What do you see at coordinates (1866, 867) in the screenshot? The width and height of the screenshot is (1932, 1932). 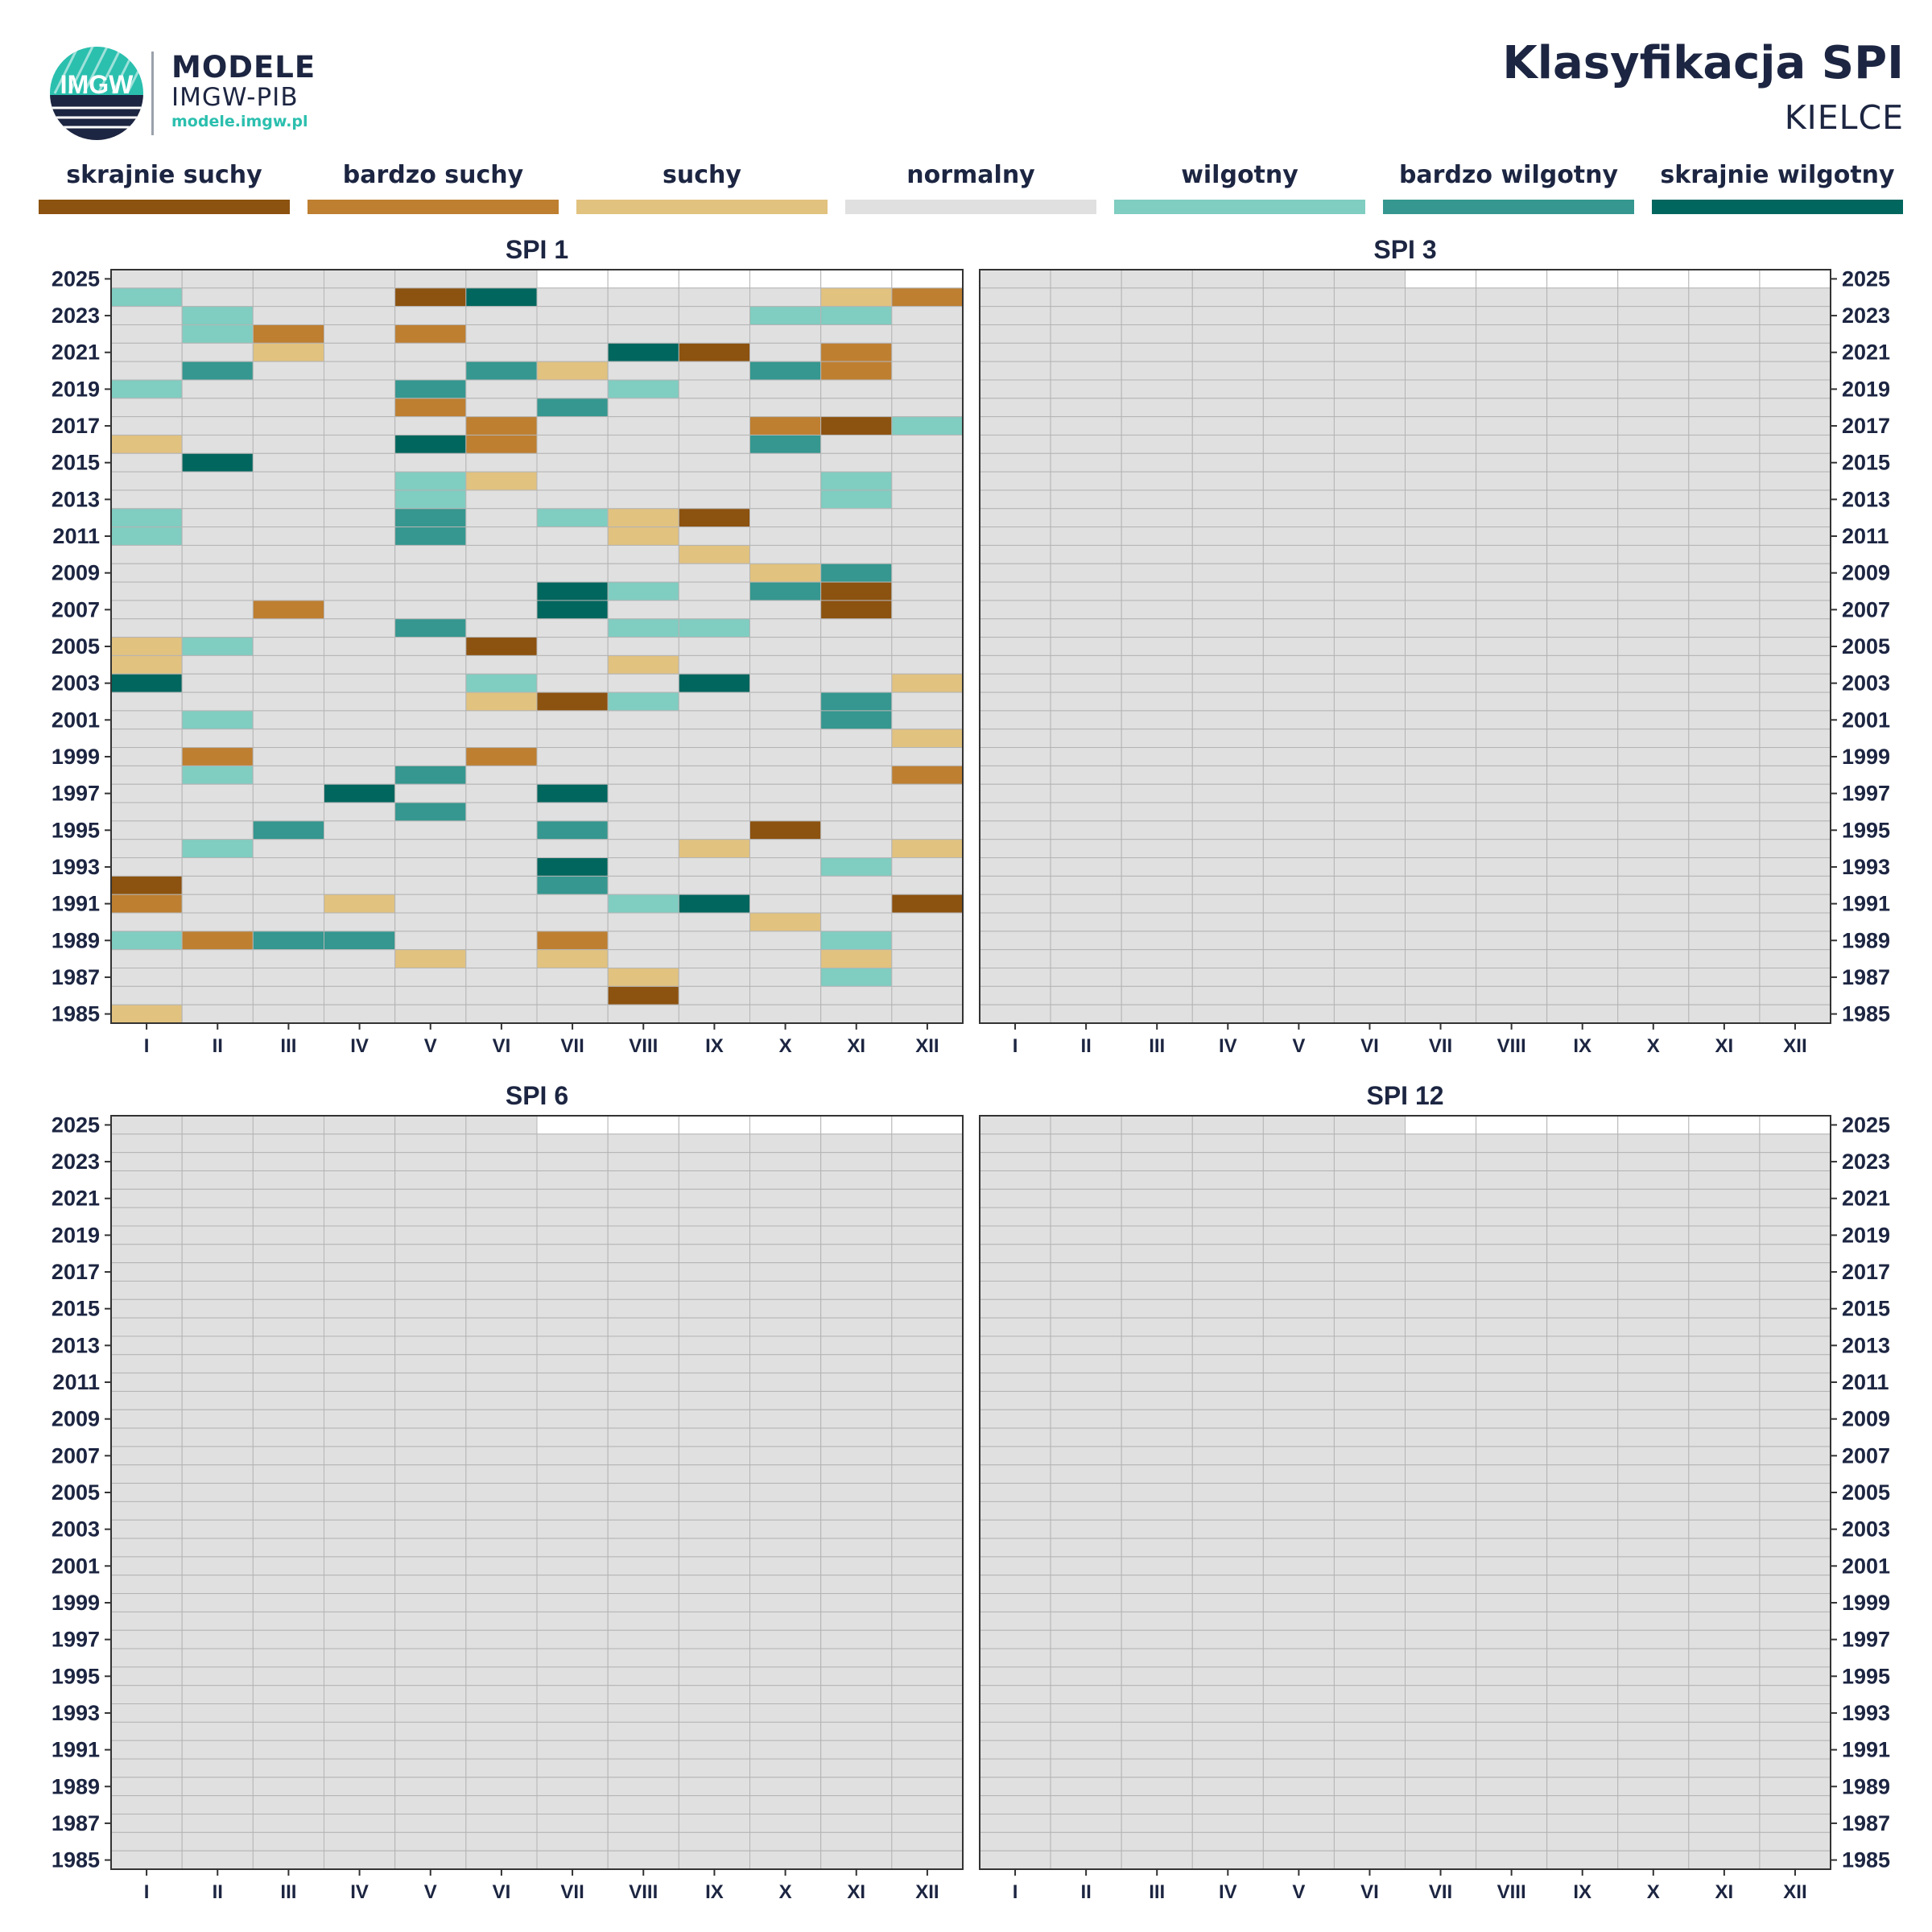 I see `y-tick-label: 1993` at bounding box center [1866, 867].